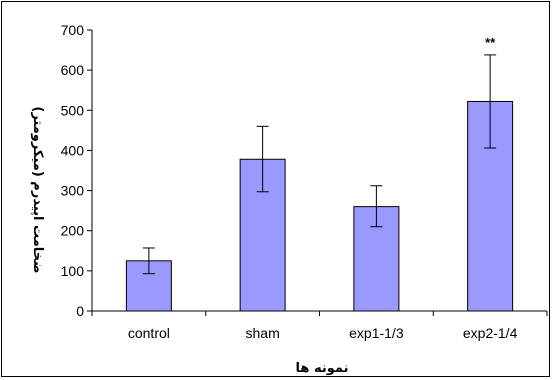 This screenshot has height=380, width=553. I want to click on significance-marker: **, so click(490, 42).